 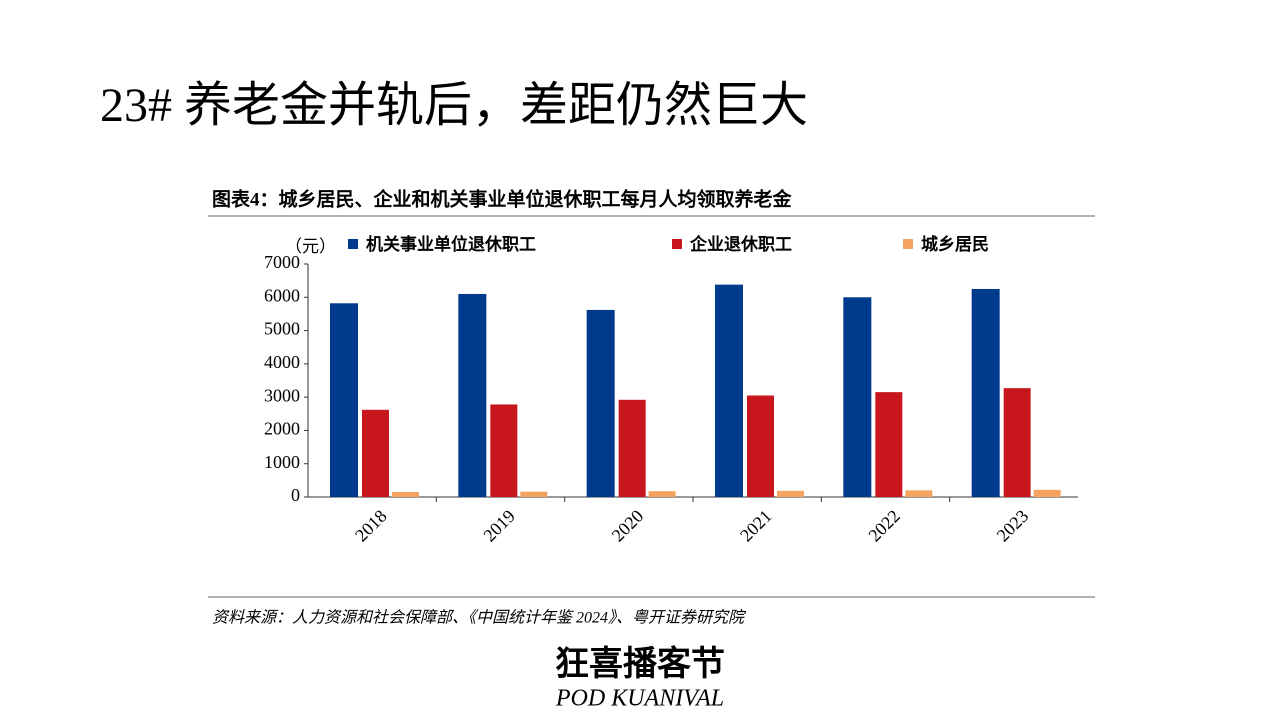 What do you see at coordinates (282, 395) in the screenshot?
I see `y-tick-label: 3000` at bounding box center [282, 395].